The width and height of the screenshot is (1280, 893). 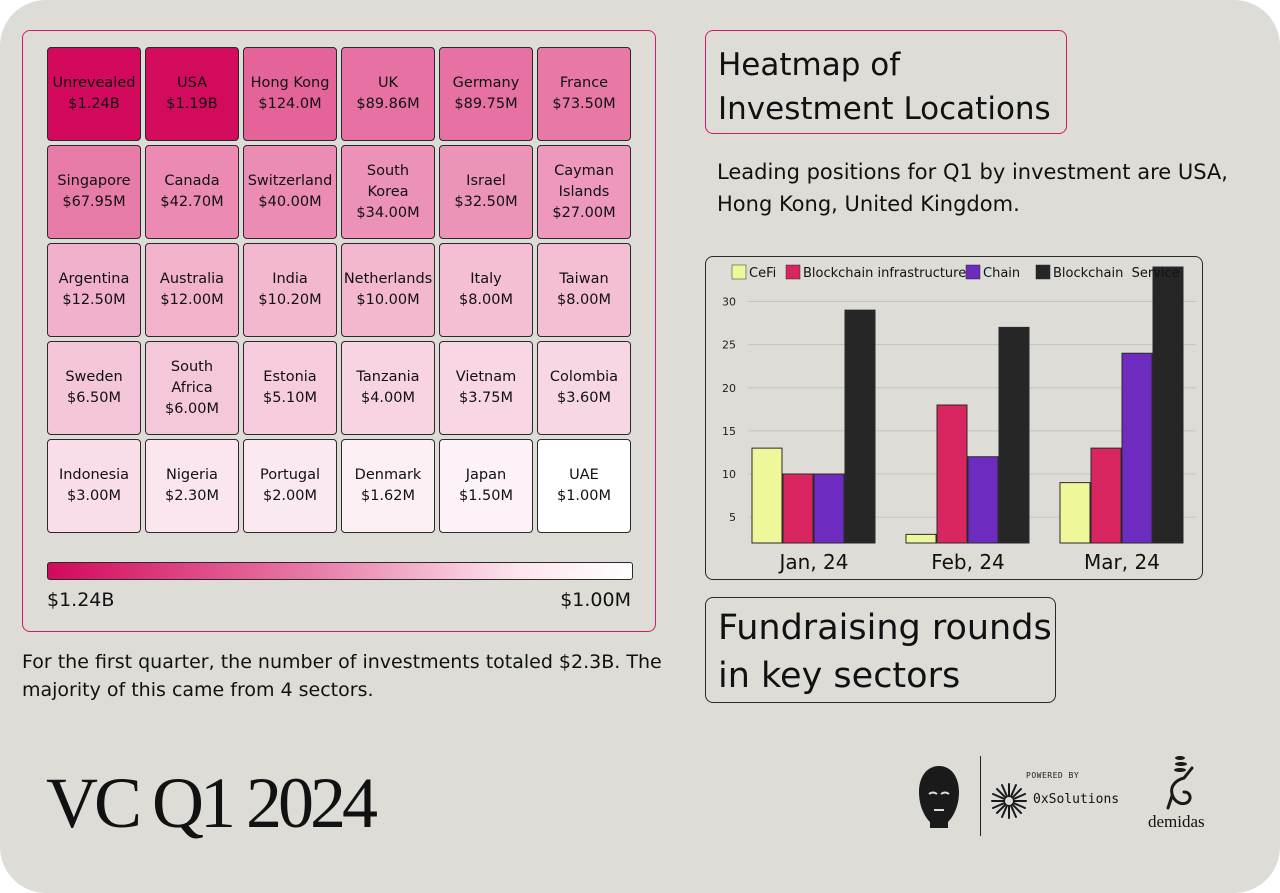 What do you see at coordinates (486, 279) in the screenshot?
I see `heatmap-cell-location: Italy` at bounding box center [486, 279].